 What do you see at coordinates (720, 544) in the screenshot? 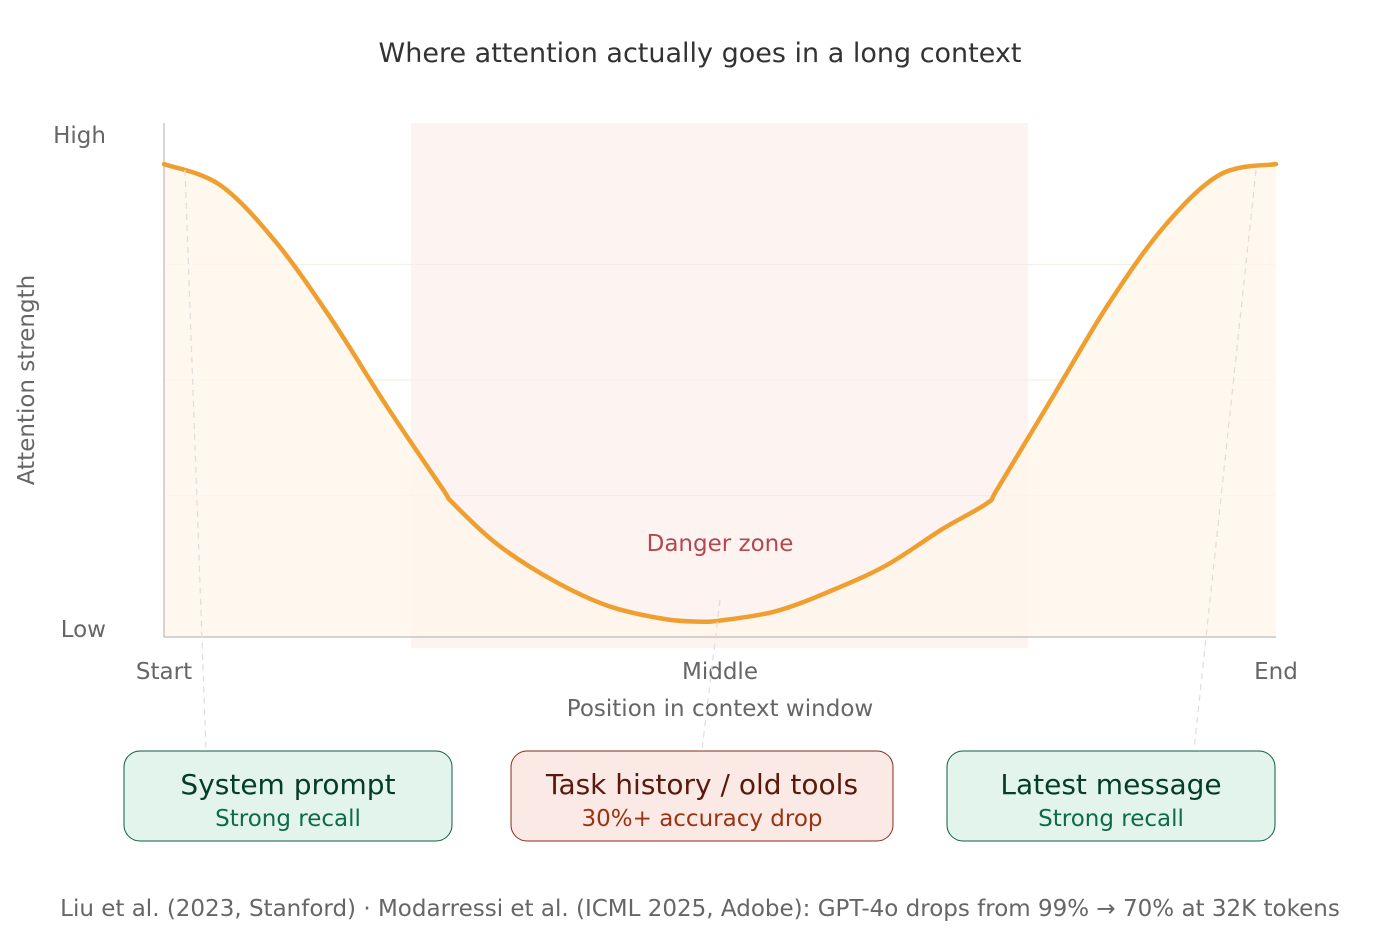
I see `danger-zone-label: Danger zone` at bounding box center [720, 544].